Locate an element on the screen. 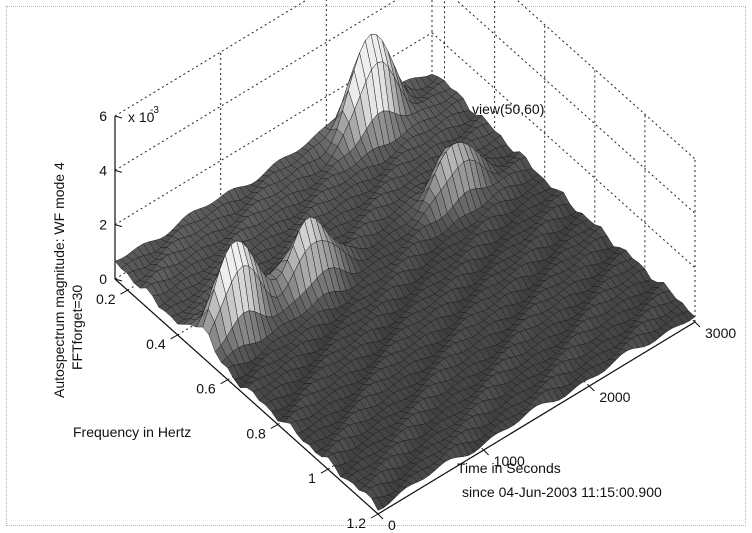 The image size is (752, 533). x-tick-label: 0.6 is located at coordinates (206, 389).